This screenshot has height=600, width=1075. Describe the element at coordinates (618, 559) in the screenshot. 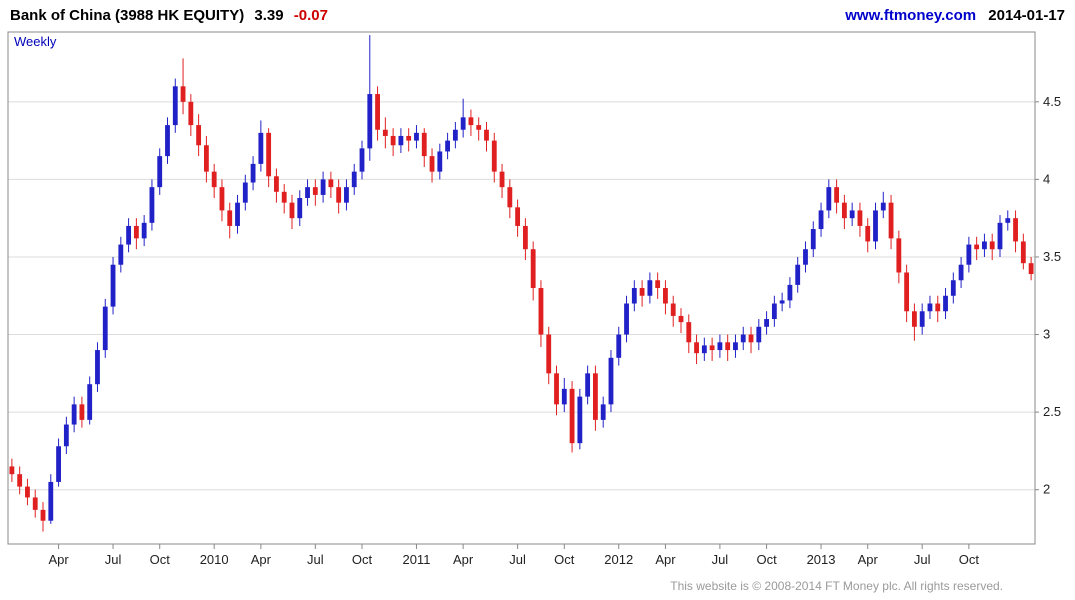

I see `svg-text: 2012` at that location.